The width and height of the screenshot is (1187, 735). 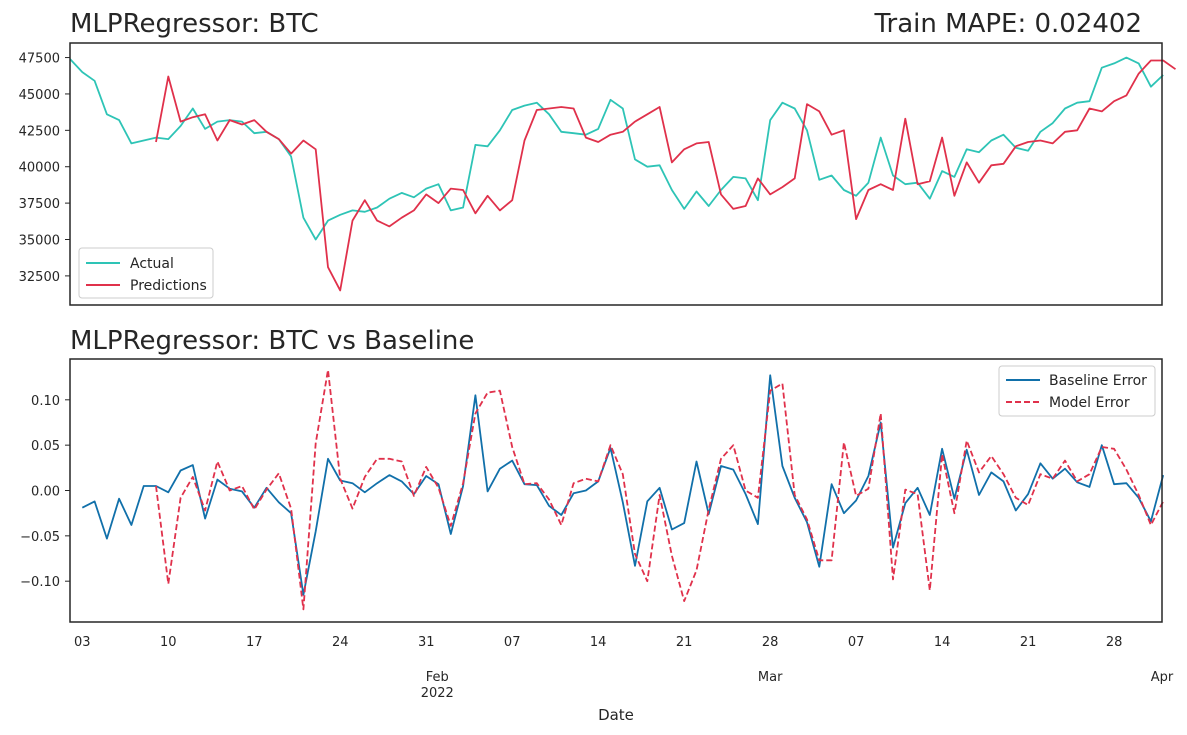 I want to click on error-y-tick-label: 0.00, so click(x=45, y=492).